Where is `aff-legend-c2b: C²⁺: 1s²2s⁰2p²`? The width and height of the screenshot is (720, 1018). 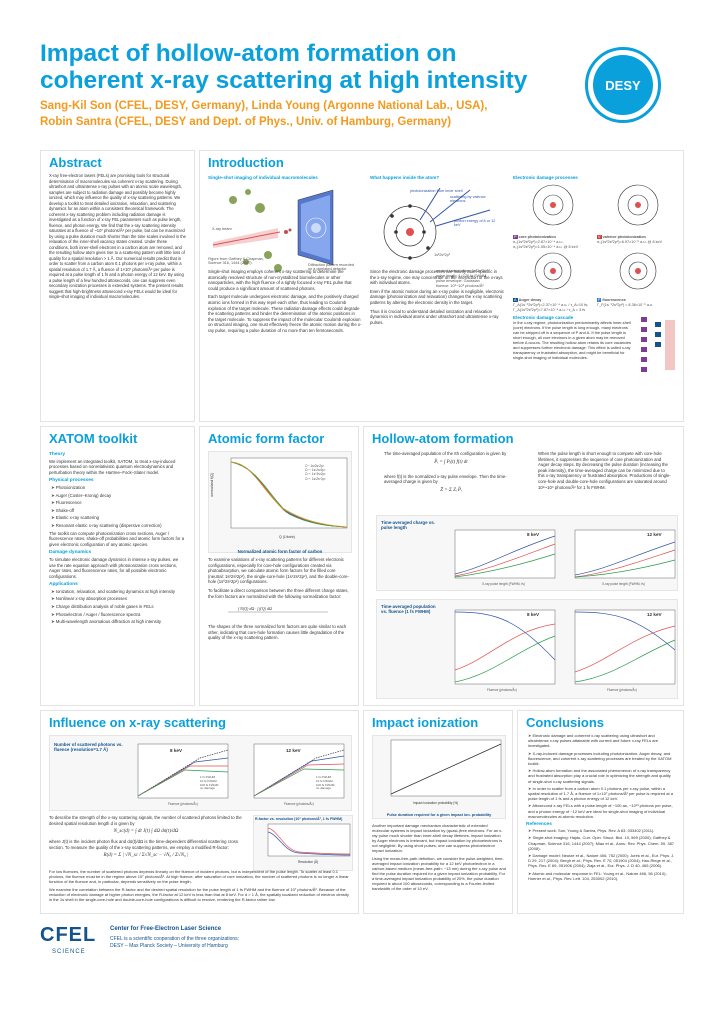 aff-legend-c2b: C²⁺: 1s²2s⁰2p² is located at coordinates (315, 478).